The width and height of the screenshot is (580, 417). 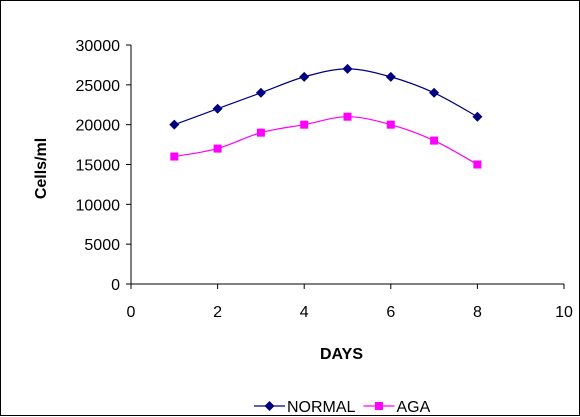 What do you see at coordinates (217, 312) in the screenshot?
I see `x-tick-label: 2` at bounding box center [217, 312].